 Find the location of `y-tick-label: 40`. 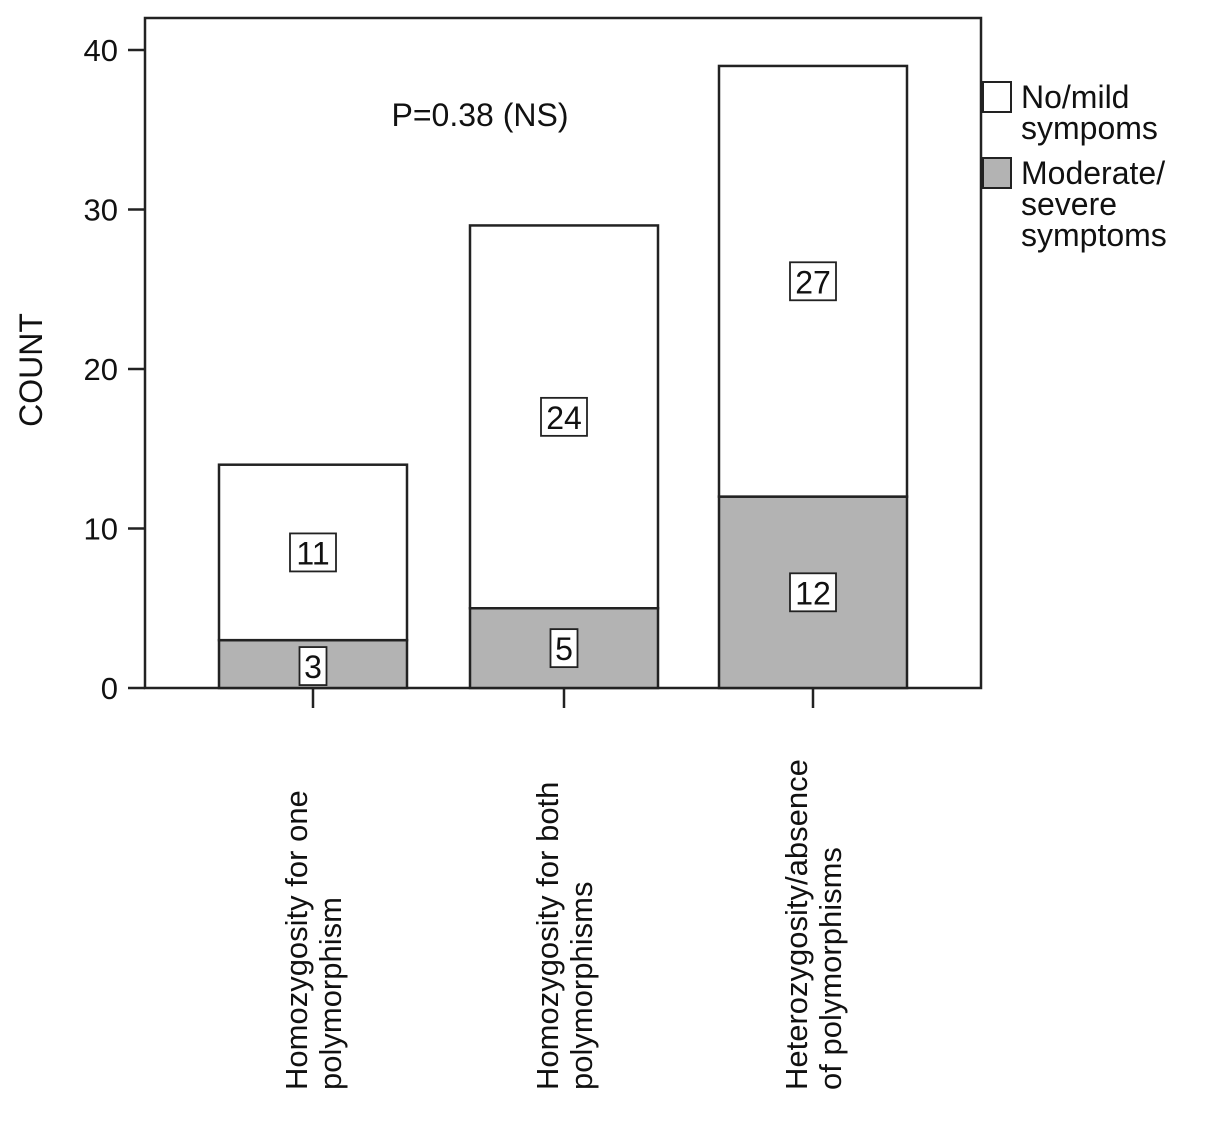

y-tick-label: 40 is located at coordinates (101, 50).